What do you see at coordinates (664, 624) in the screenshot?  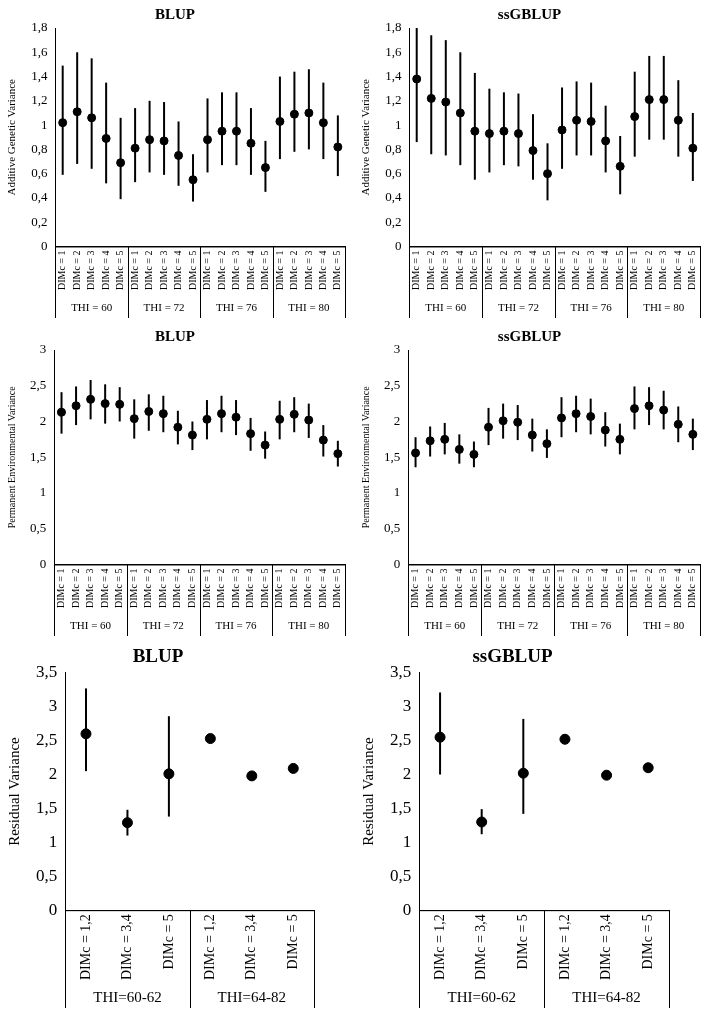 I see `text: THI = 80` at bounding box center [664, 624].